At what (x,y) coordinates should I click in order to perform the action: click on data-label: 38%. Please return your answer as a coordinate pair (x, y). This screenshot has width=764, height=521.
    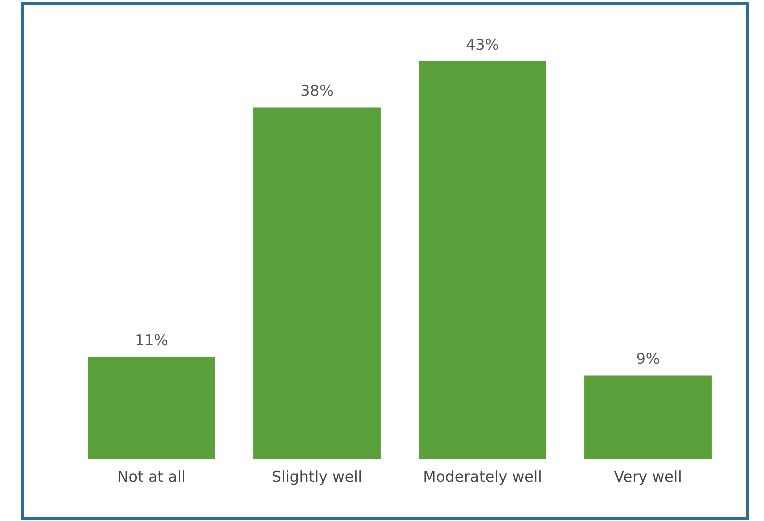
    Looking at the image, I should click on (317, 91).